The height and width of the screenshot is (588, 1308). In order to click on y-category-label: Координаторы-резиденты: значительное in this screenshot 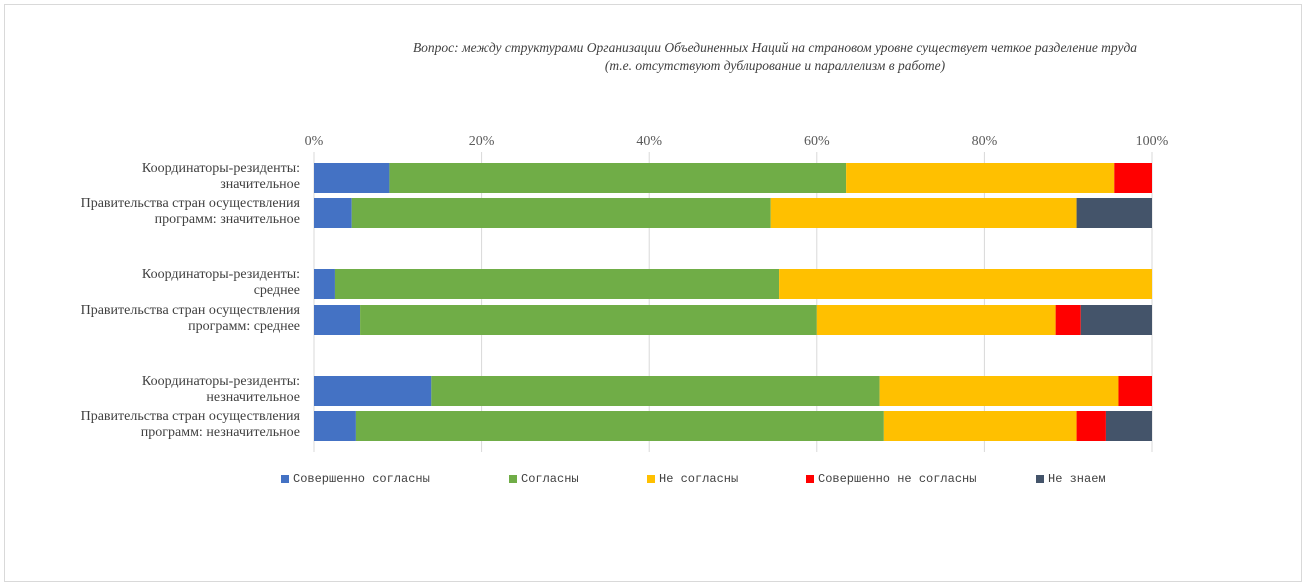, I will do `click(221, 176)`.